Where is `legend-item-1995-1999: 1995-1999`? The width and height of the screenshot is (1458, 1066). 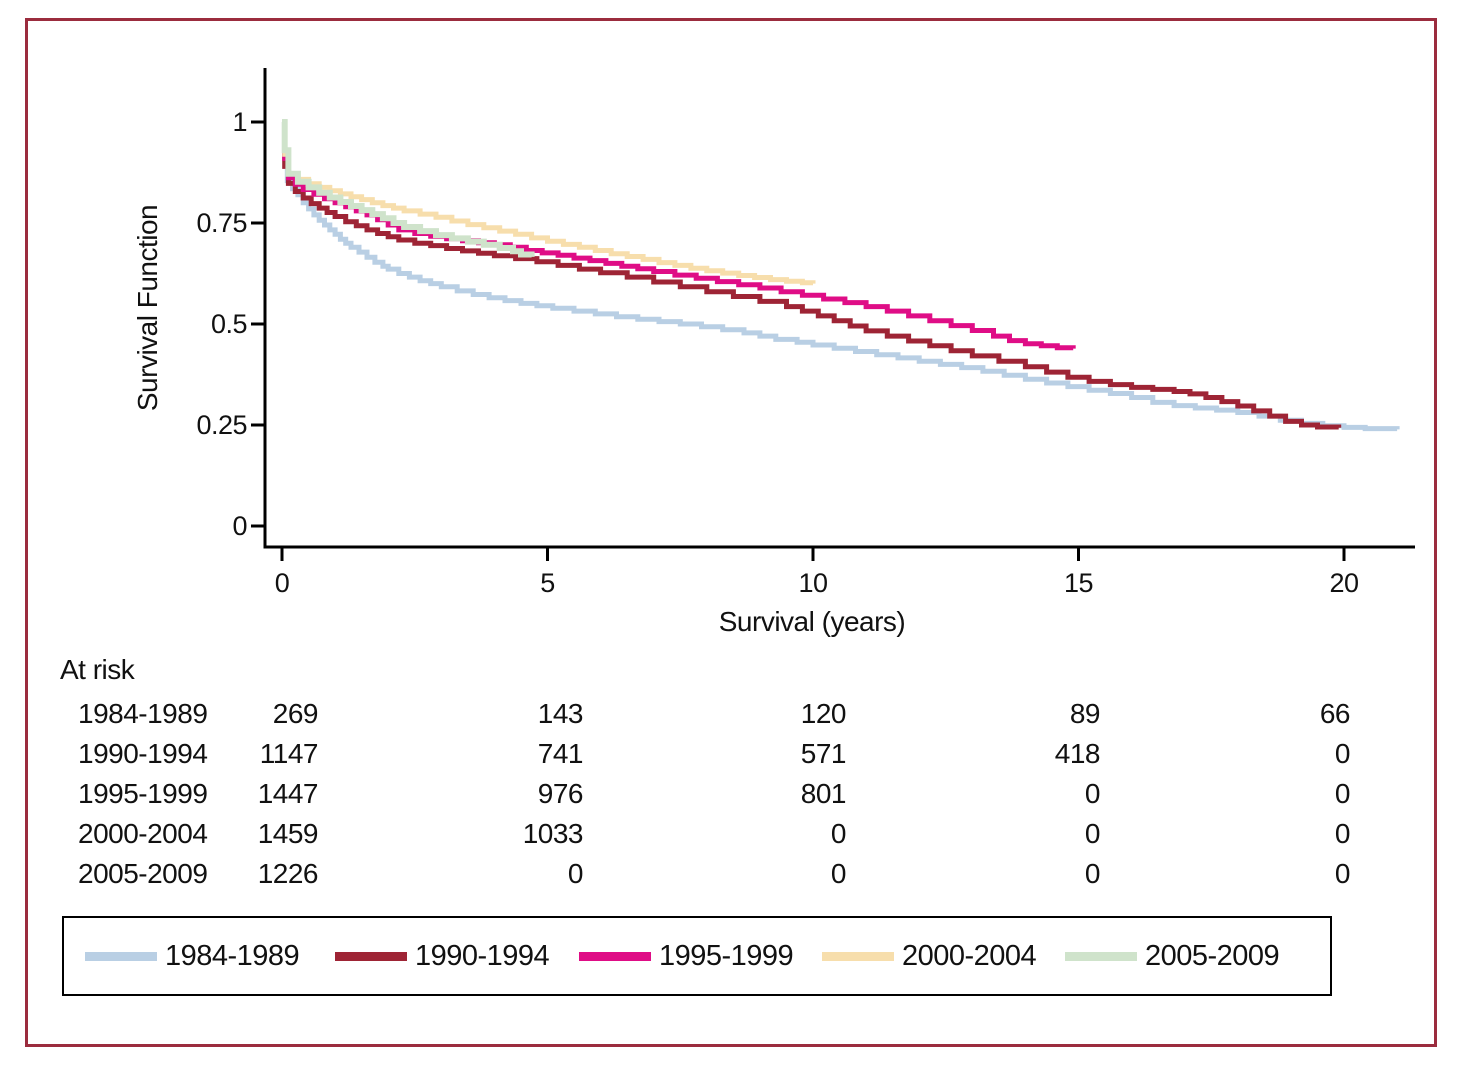 legend-item-1995-1999: 1995-1999 is located at coordinates (686, 956).